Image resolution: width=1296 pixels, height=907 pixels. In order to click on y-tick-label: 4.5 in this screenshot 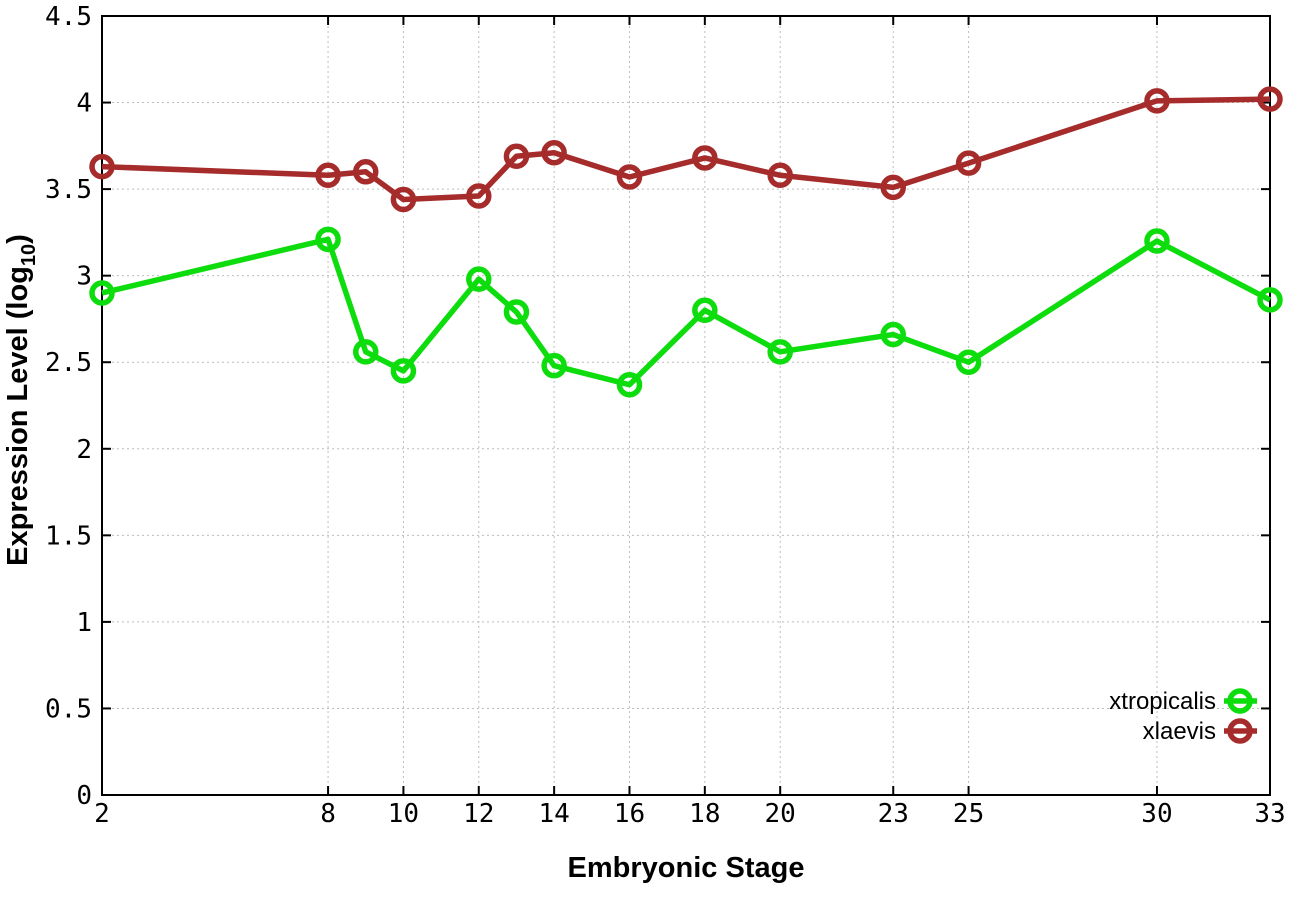, I will do `click(68, 17)`.